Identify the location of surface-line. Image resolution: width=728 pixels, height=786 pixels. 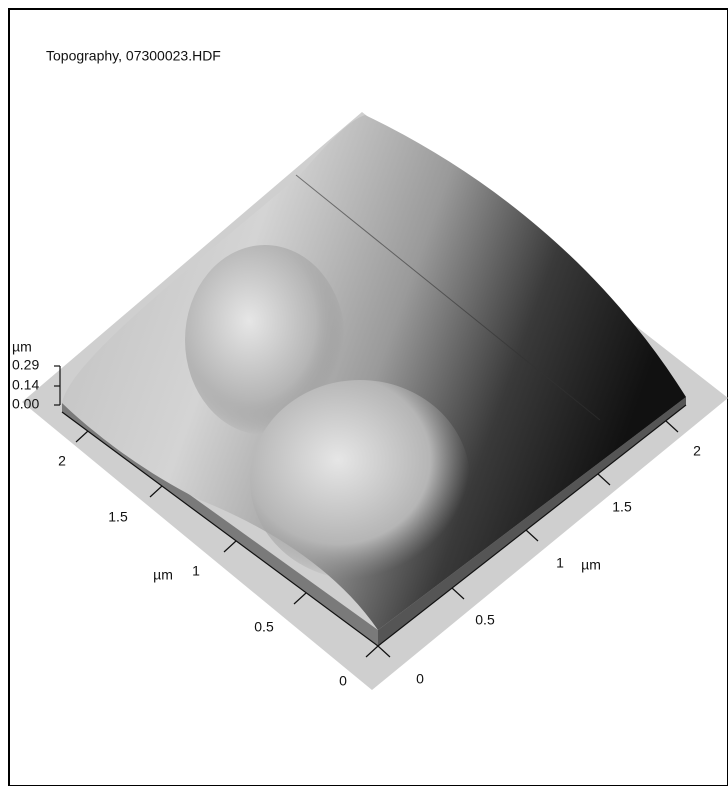
(448, 297).